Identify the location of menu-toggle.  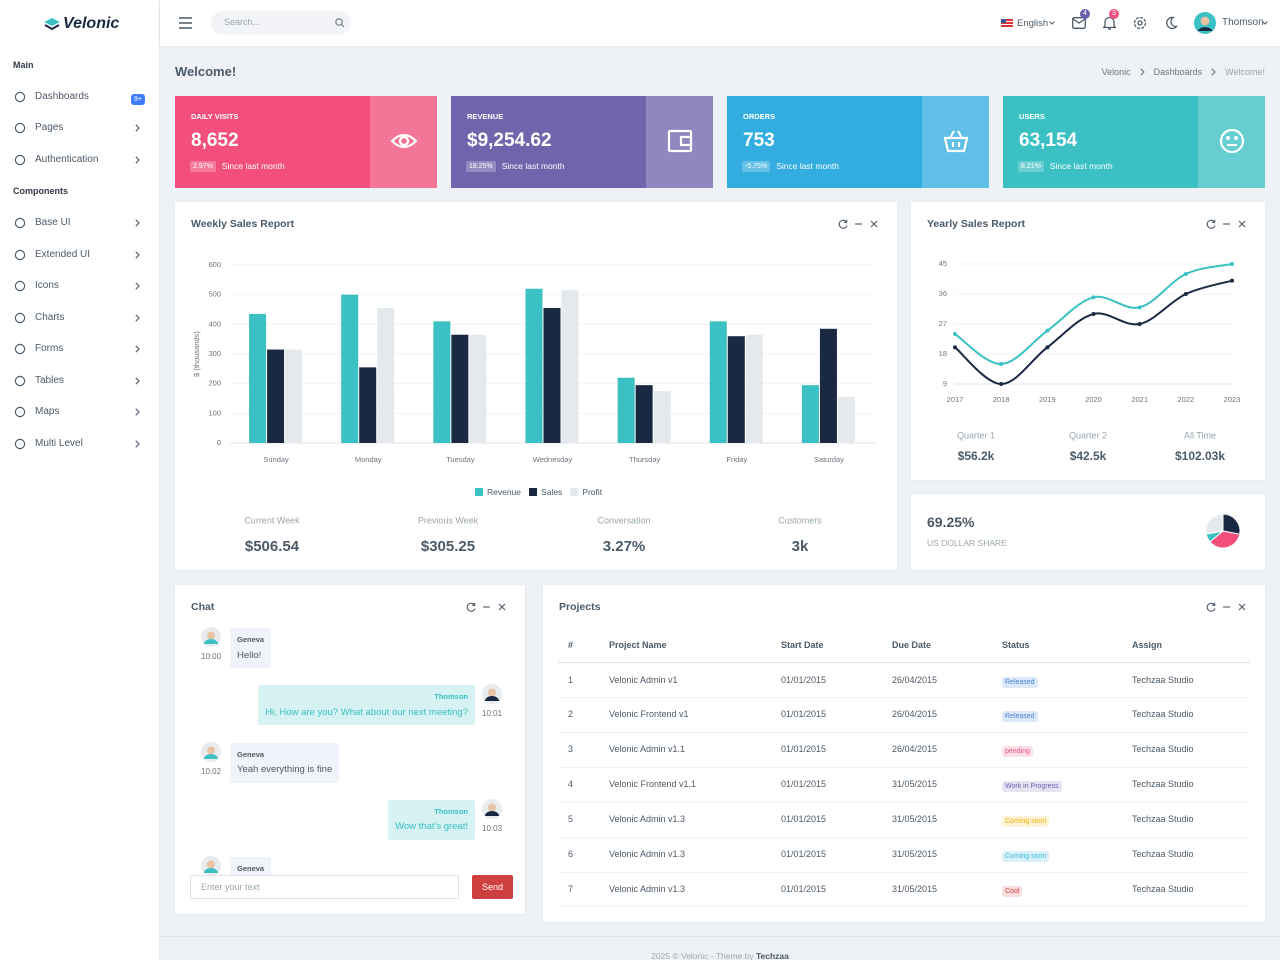
(186, 23).